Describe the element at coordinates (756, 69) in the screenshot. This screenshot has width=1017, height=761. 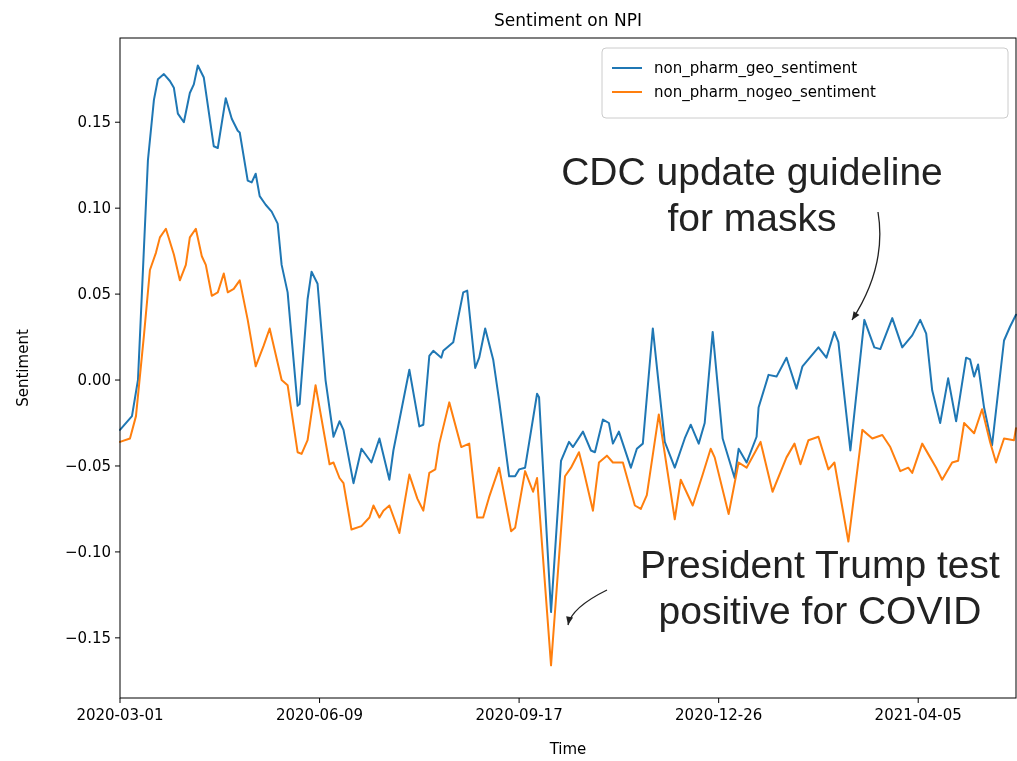
I see `legend-label: non_pharm_geo_sentiment` at that location.